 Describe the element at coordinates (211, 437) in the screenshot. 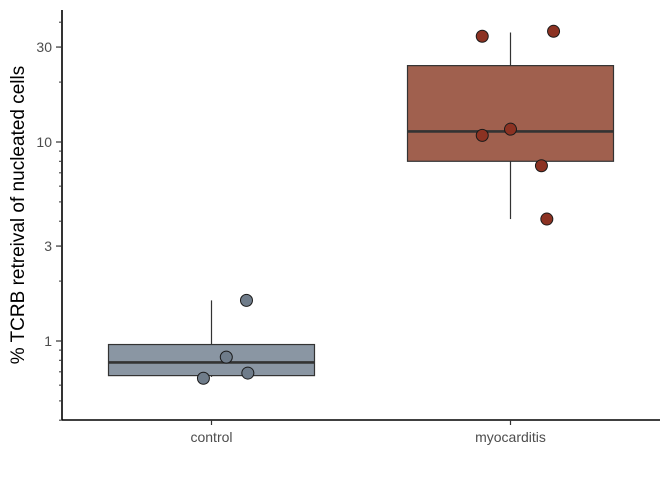

I see `x-tick-label: control` at that location.